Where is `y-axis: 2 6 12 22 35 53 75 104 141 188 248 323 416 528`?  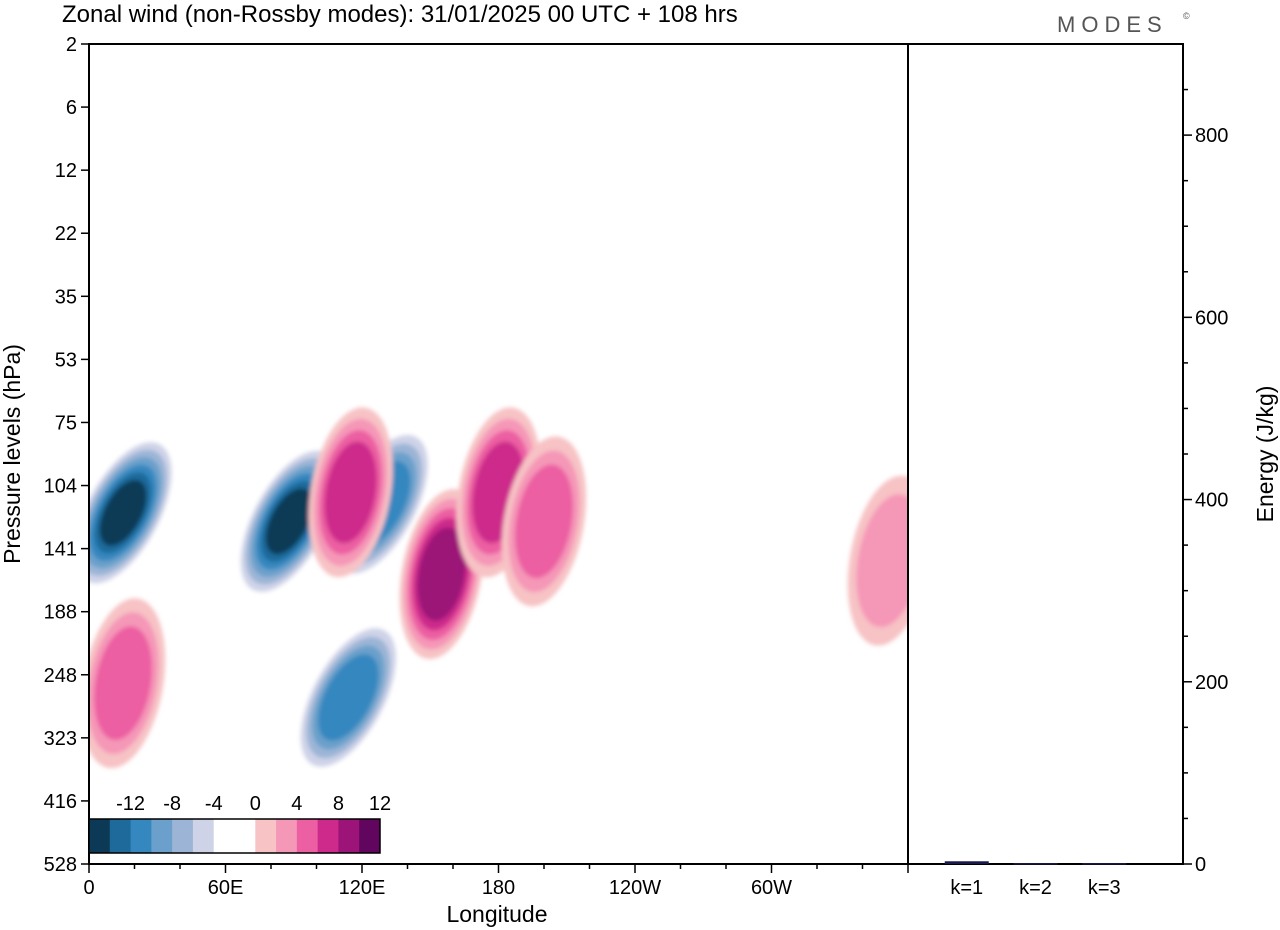
y-axis: 2 6 12 22 35 53 75 104 141 188 248 323 416 528 is located at coordinates (66, 455).